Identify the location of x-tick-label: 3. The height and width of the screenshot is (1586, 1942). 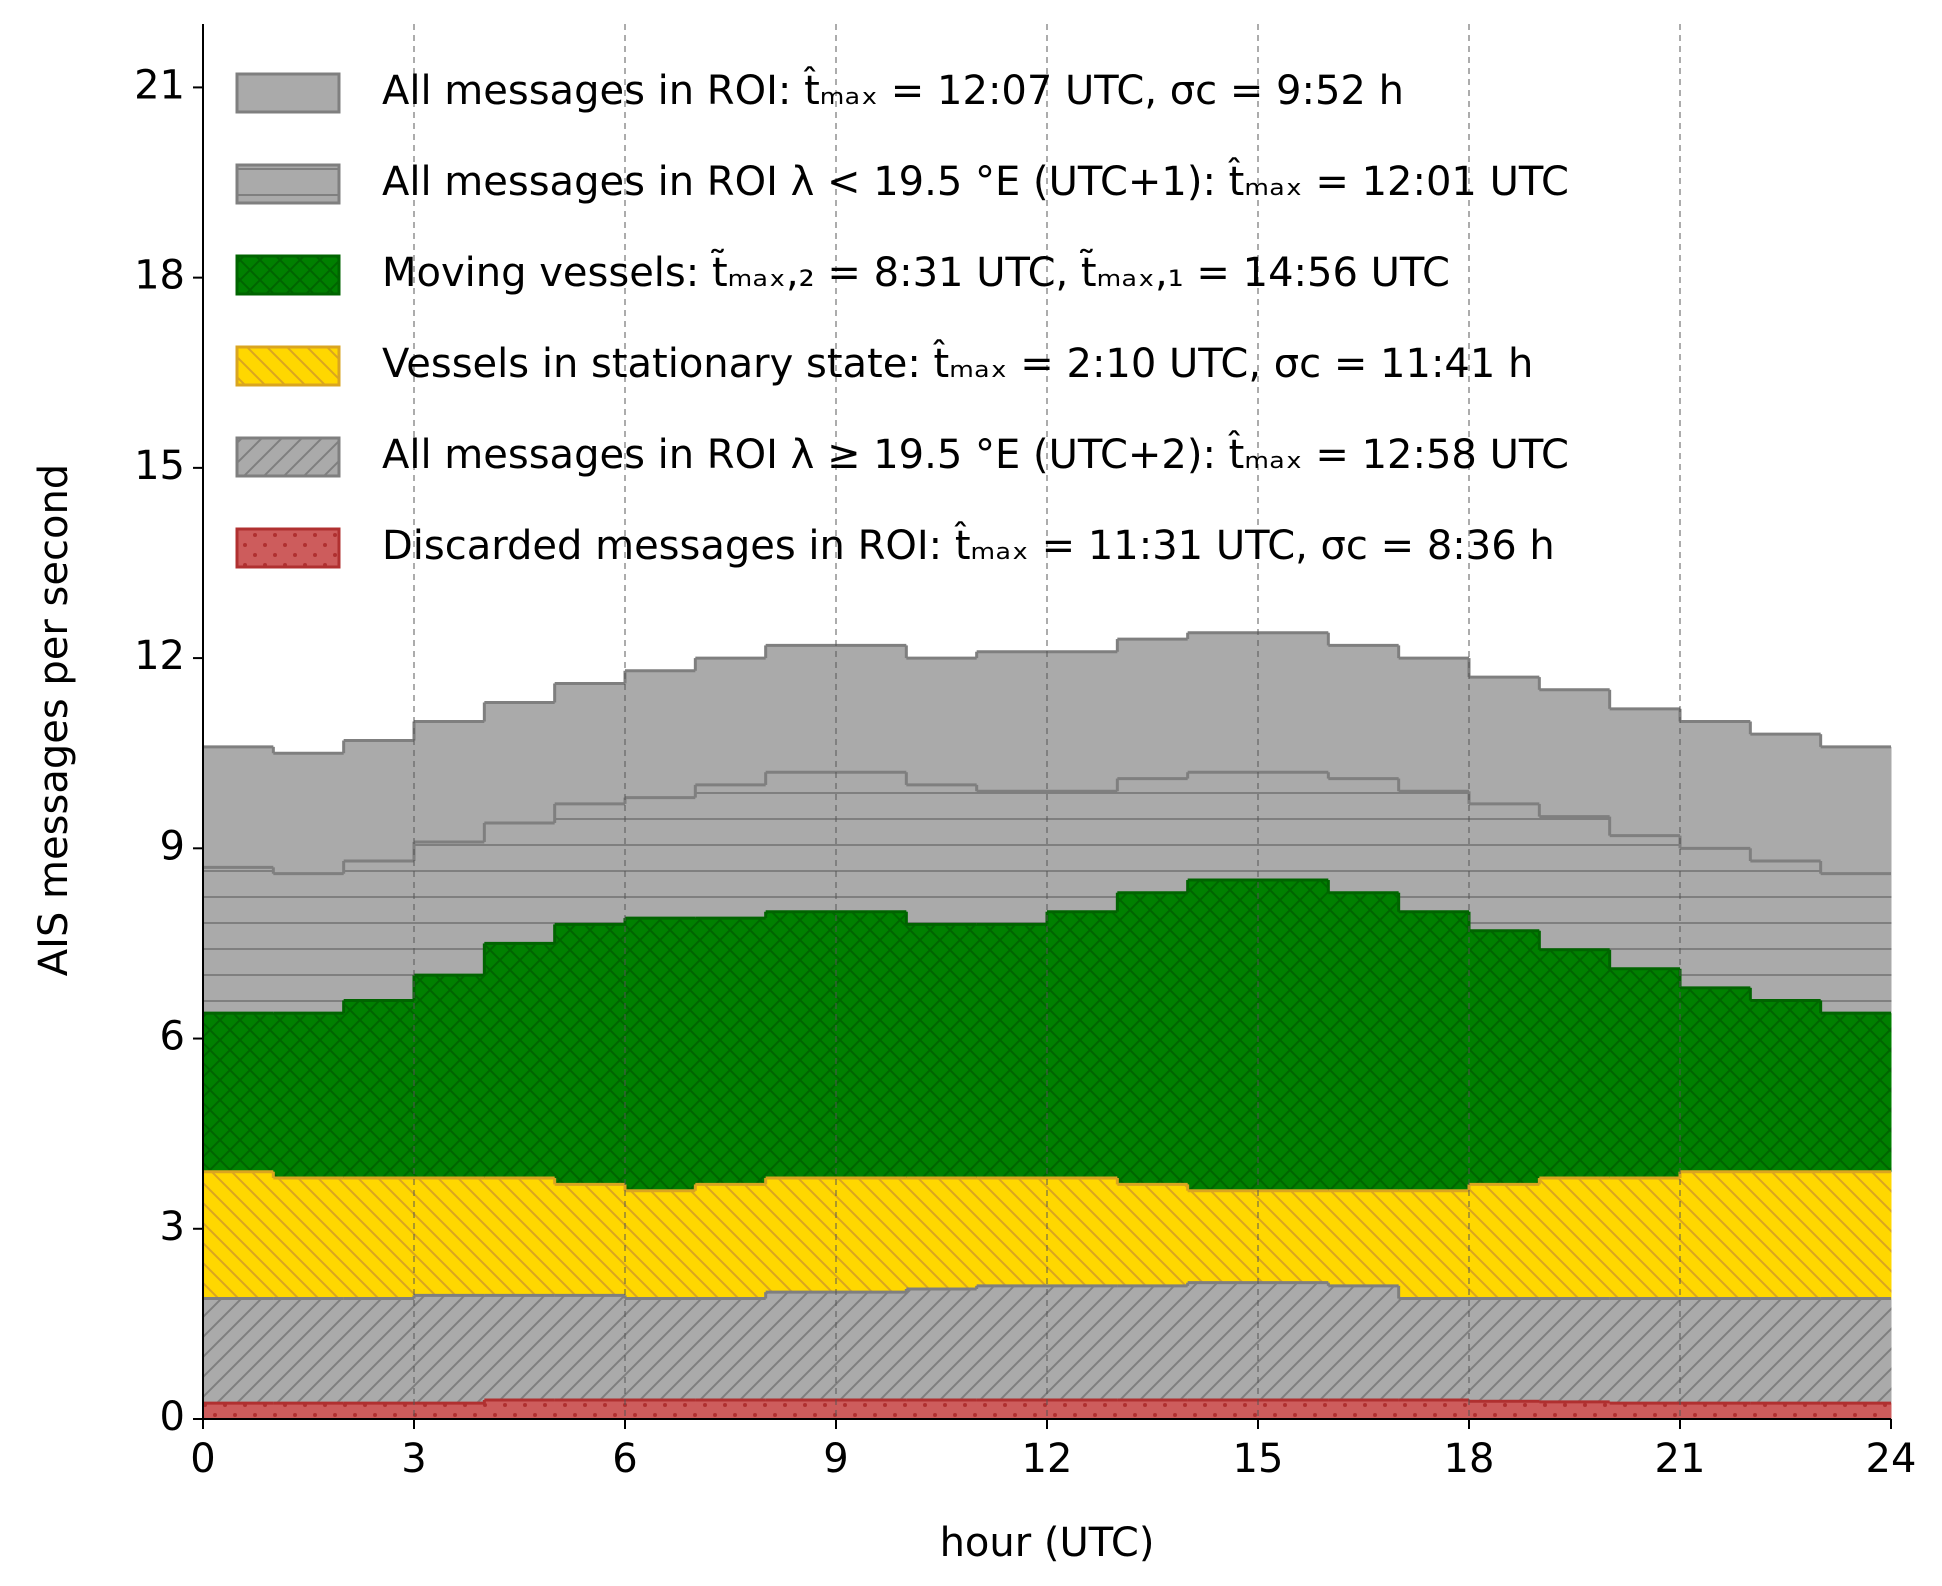
(413, 1459).